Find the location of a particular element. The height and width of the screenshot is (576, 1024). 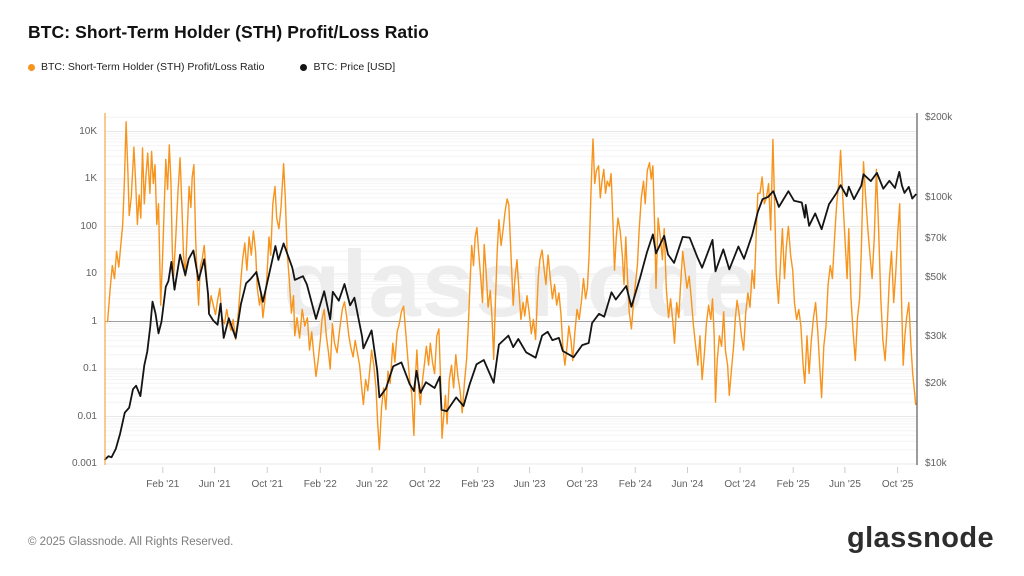

legend-swatch-ratio-icon is located at coordinates (31, 67).